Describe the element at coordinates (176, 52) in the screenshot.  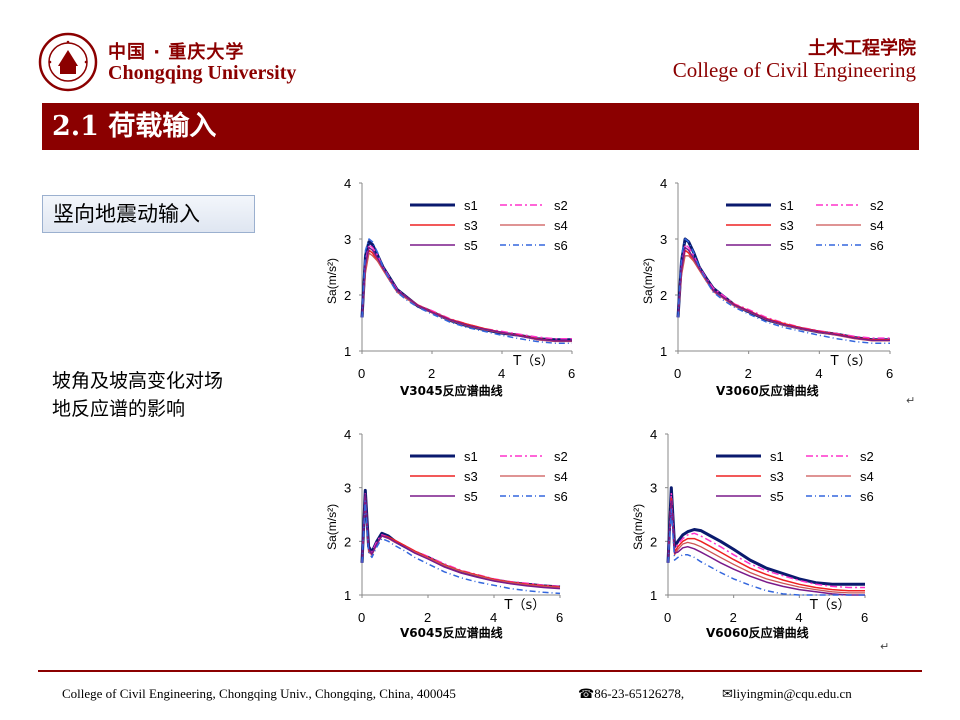
I see `university-name-cn: 中国 · 重庆大学` at that location.